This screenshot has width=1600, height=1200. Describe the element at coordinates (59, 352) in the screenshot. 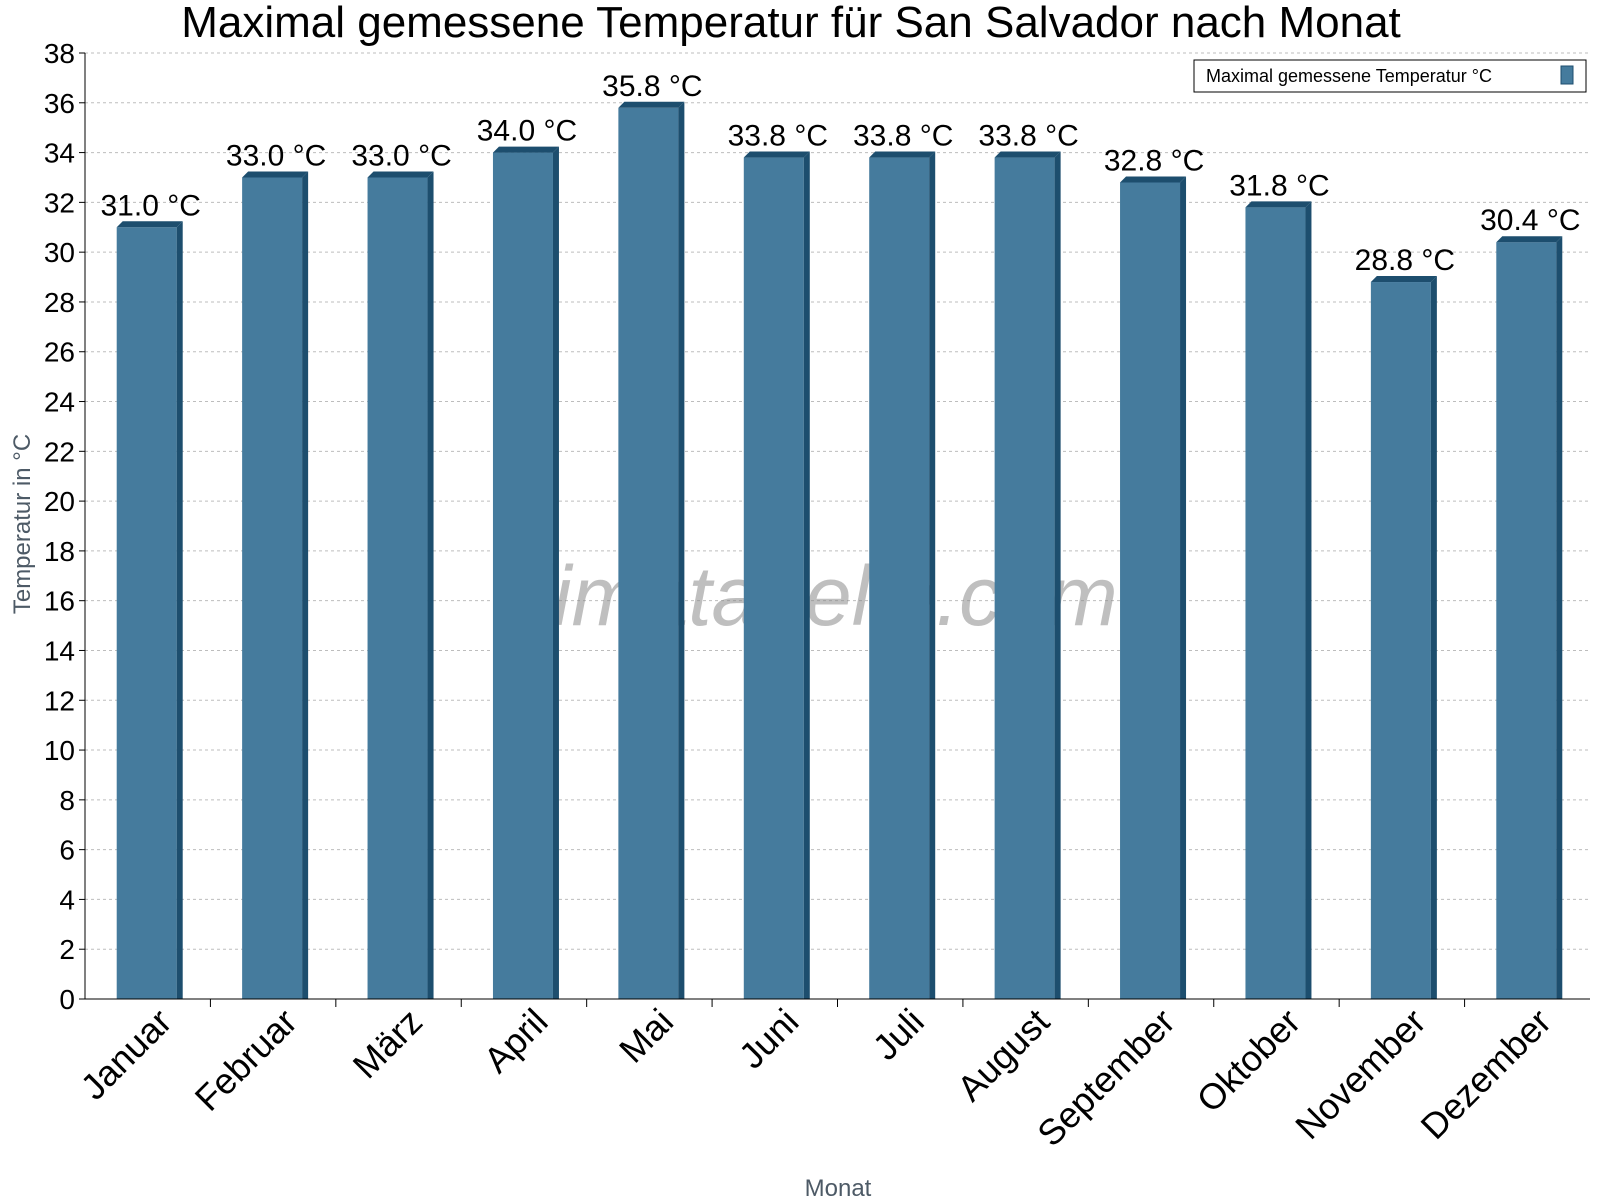

I see `y-tick-label: 26` at that location.